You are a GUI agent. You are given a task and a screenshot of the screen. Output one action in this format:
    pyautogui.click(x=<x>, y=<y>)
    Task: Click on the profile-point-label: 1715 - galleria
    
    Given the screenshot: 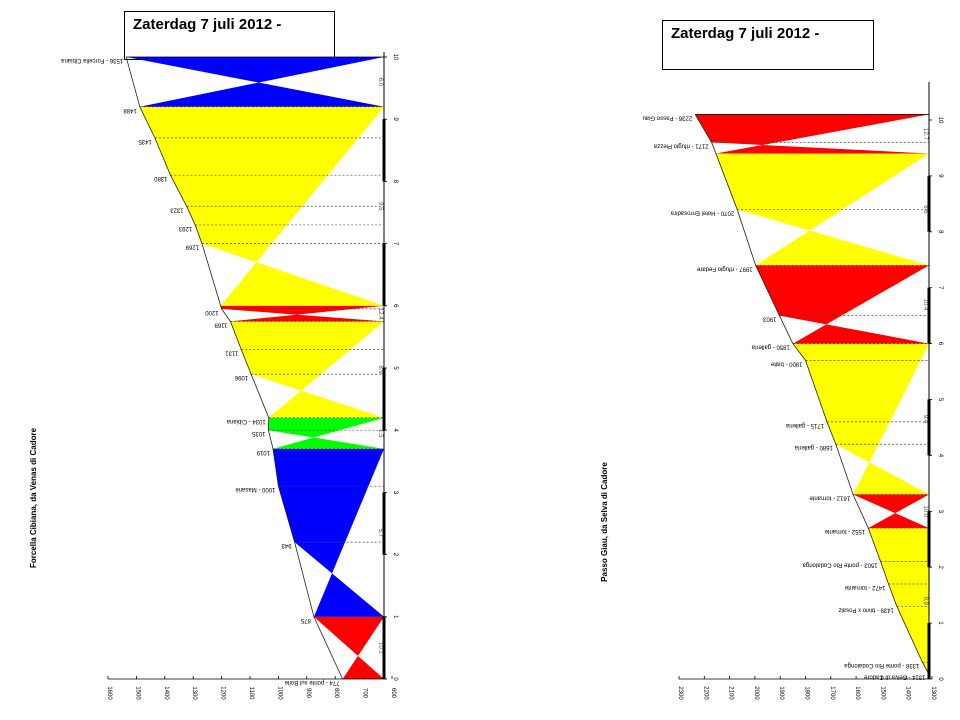 What is the action you would take?
    pyautogui.click(x=804, y=425)
    